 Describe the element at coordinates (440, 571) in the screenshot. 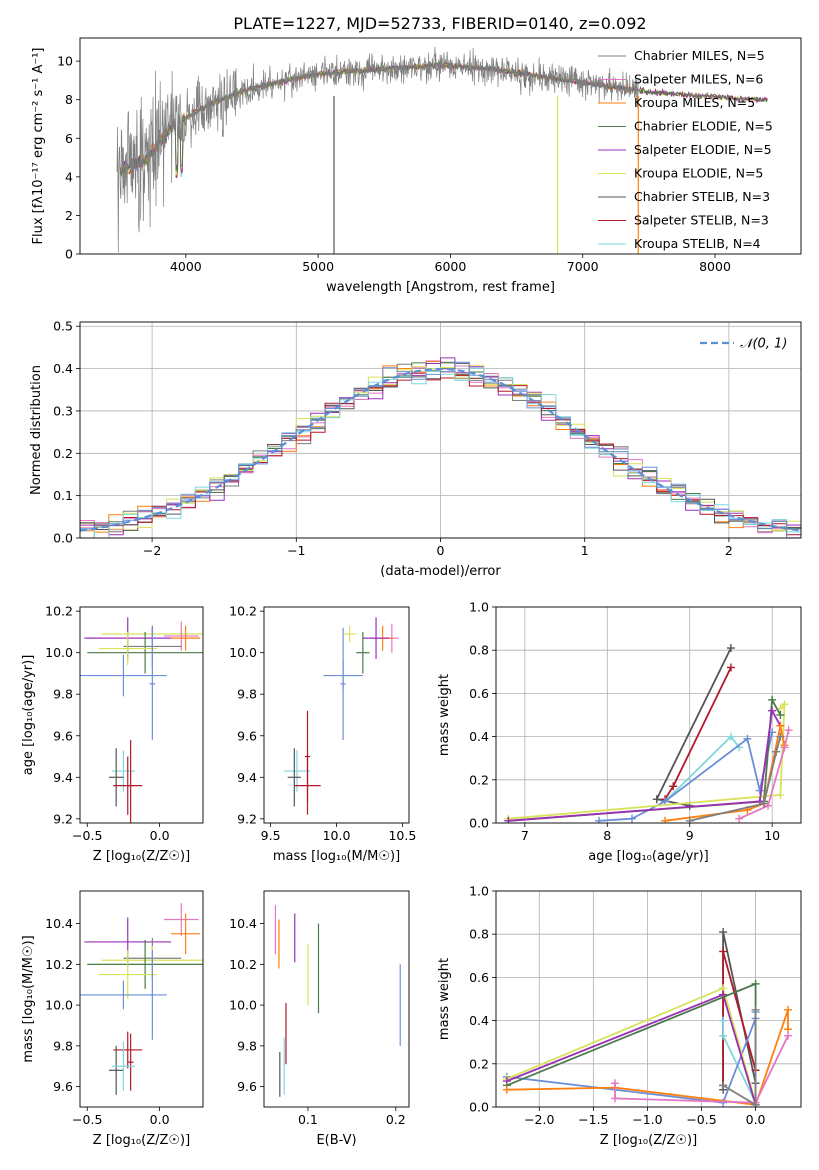

I see `x-axis-label: (data-model)/error` at that location.